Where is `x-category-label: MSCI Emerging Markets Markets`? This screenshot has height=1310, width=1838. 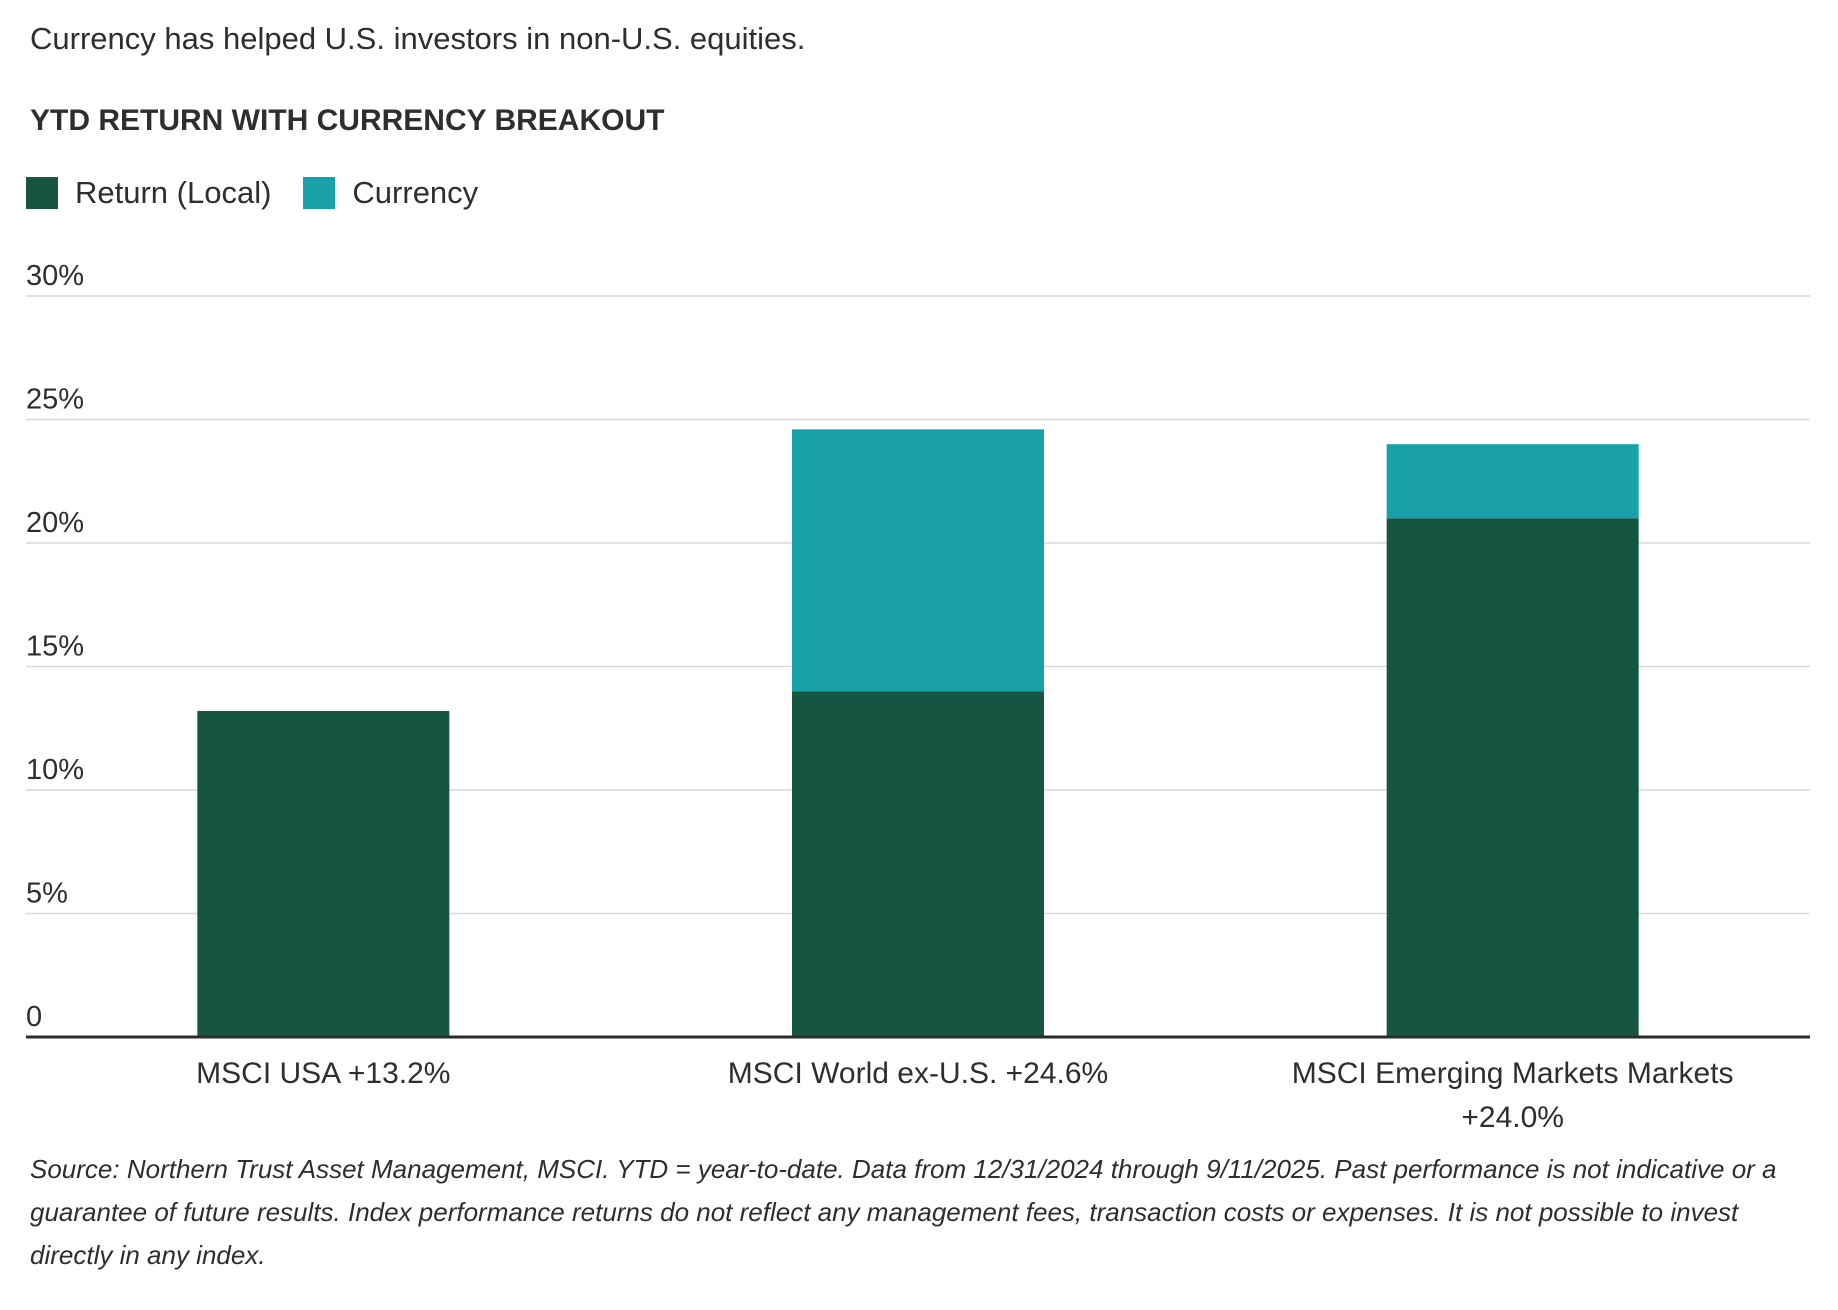 x-category-label: MSCI Emerging Markets Markets is located at coordinates (1513, 1073).